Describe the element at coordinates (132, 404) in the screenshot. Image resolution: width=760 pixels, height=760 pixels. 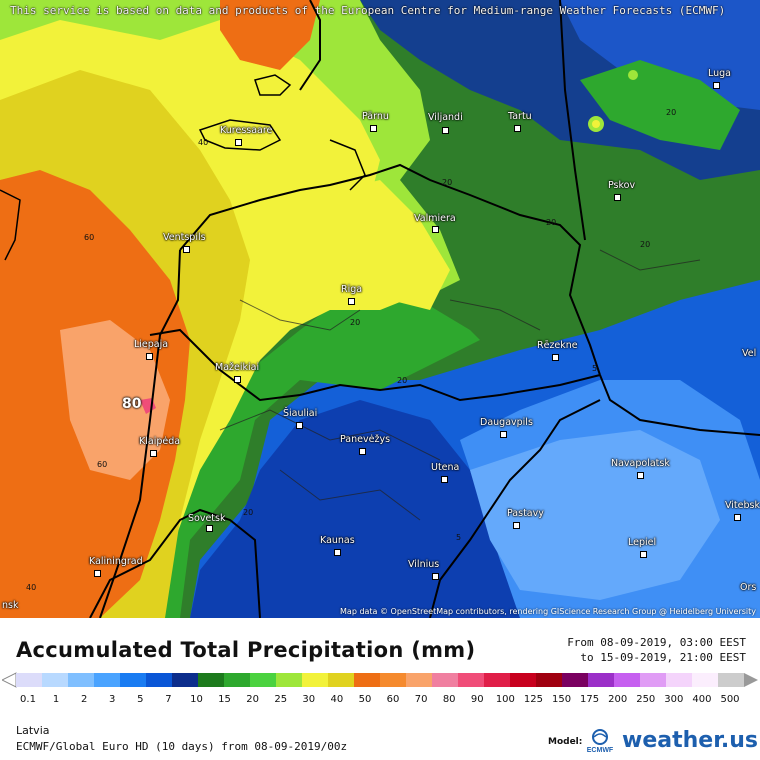
I see `max-value-label: 80` at that location.